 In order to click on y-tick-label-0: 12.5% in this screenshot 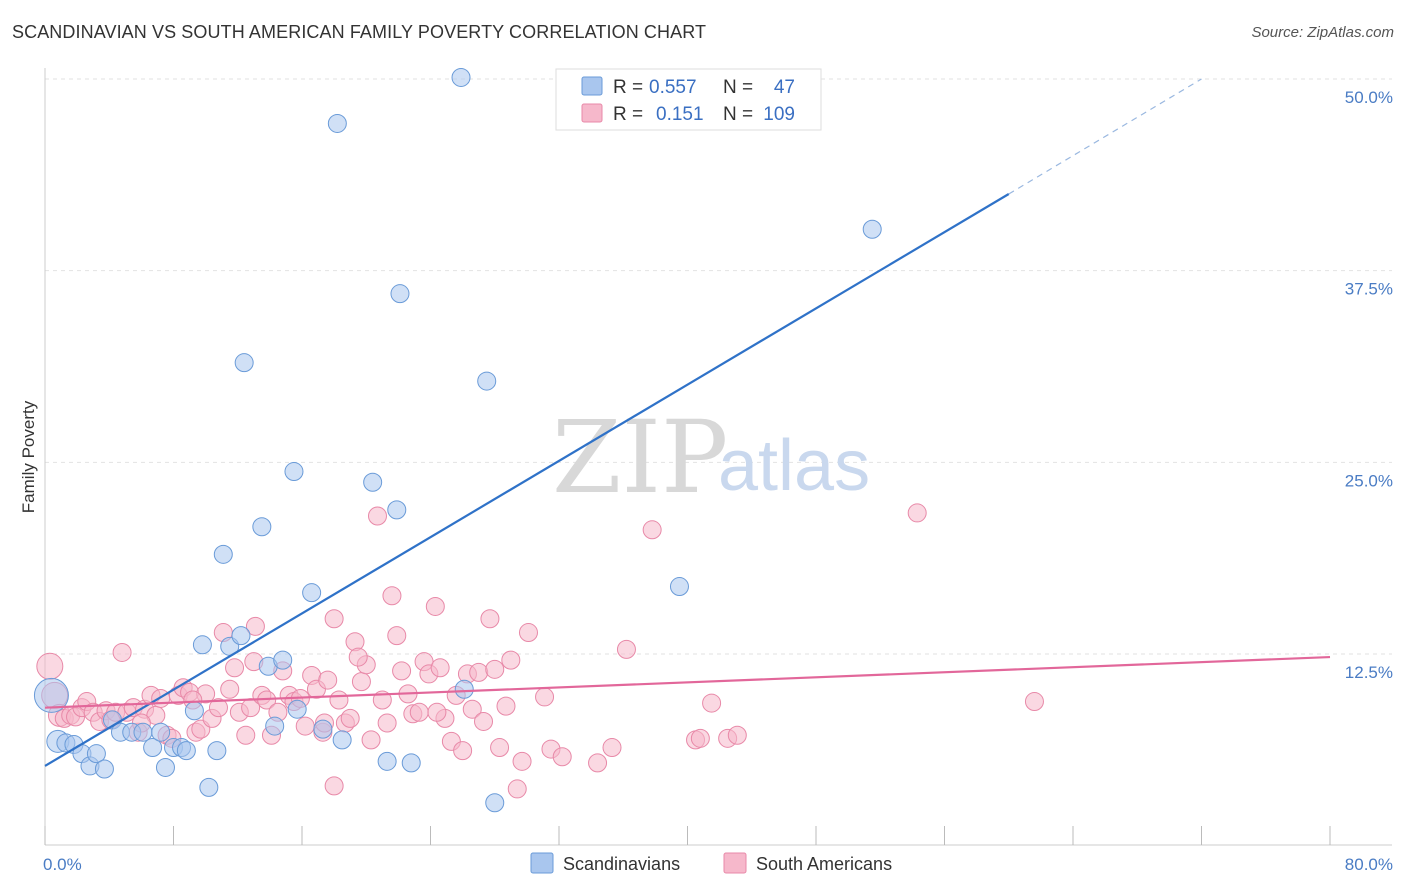, I will do `click(1369, 672)`.